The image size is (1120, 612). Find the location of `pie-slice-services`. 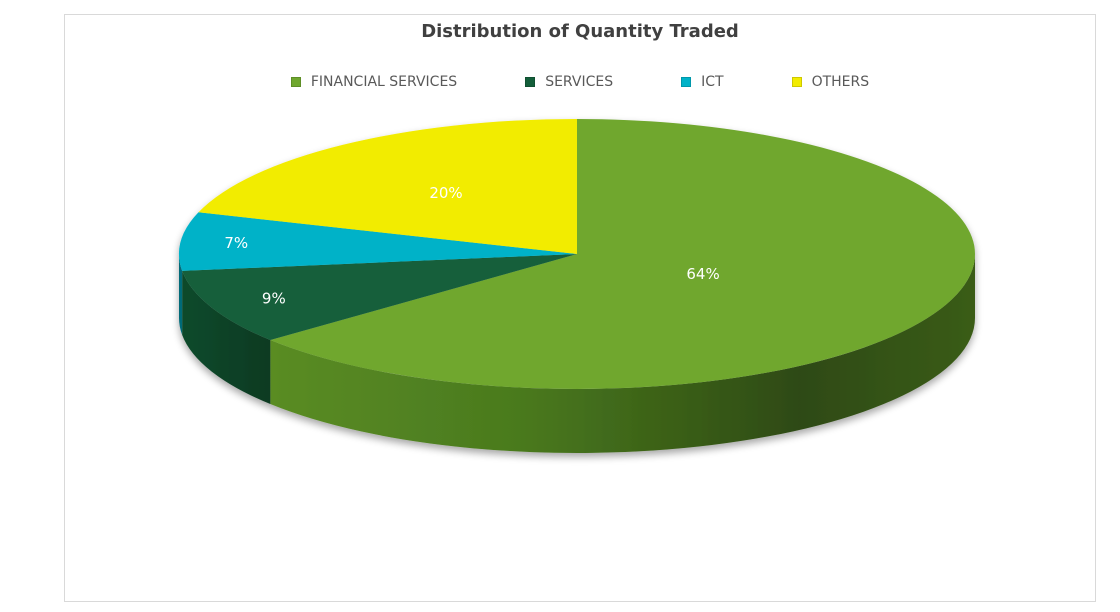

pie-slice-services is located at coordinates (379, 297).